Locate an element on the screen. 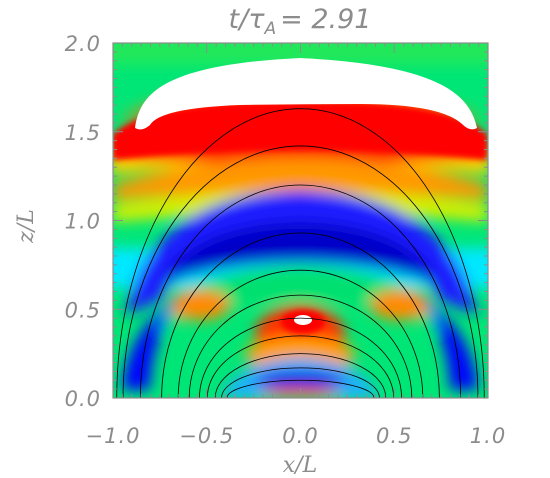 This screenshot has width=550, height=478. y-tick-label: 1.0 is located at coordinates (83, 222).